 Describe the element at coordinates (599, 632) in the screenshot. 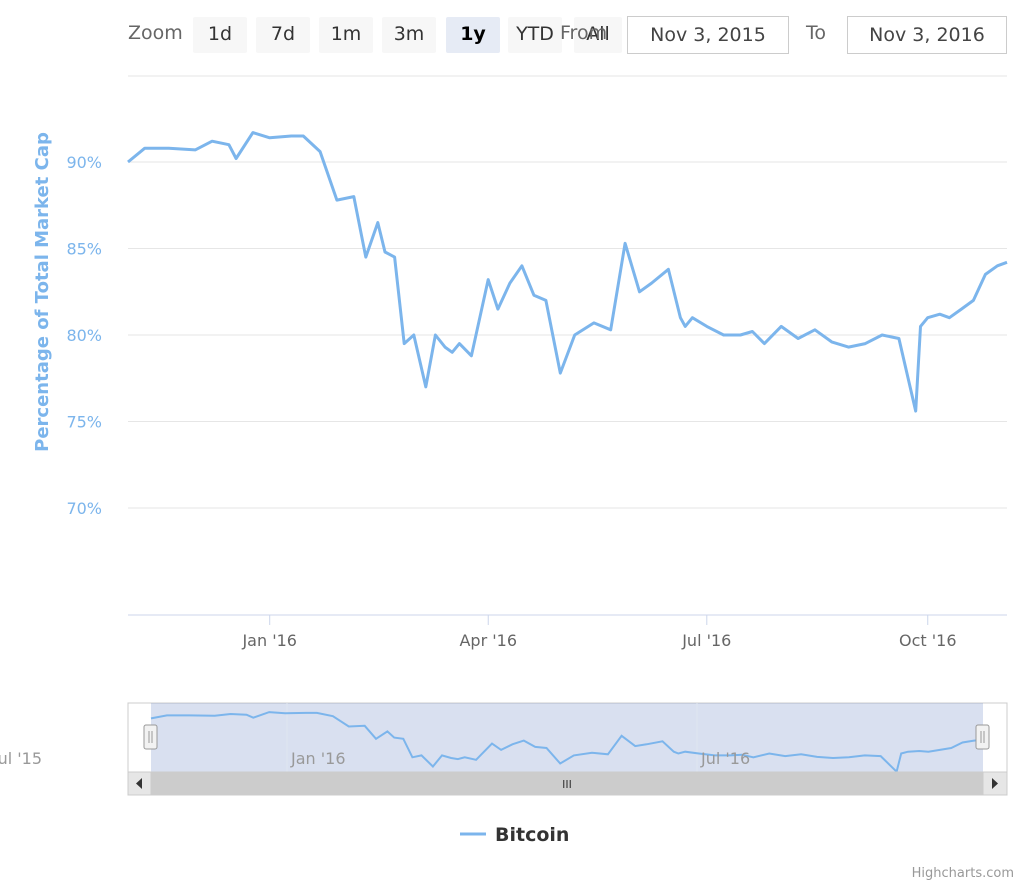

I see `x-axis-ticks: Jan '16 Apr '16 Jul '16 Oct '16` at that location.